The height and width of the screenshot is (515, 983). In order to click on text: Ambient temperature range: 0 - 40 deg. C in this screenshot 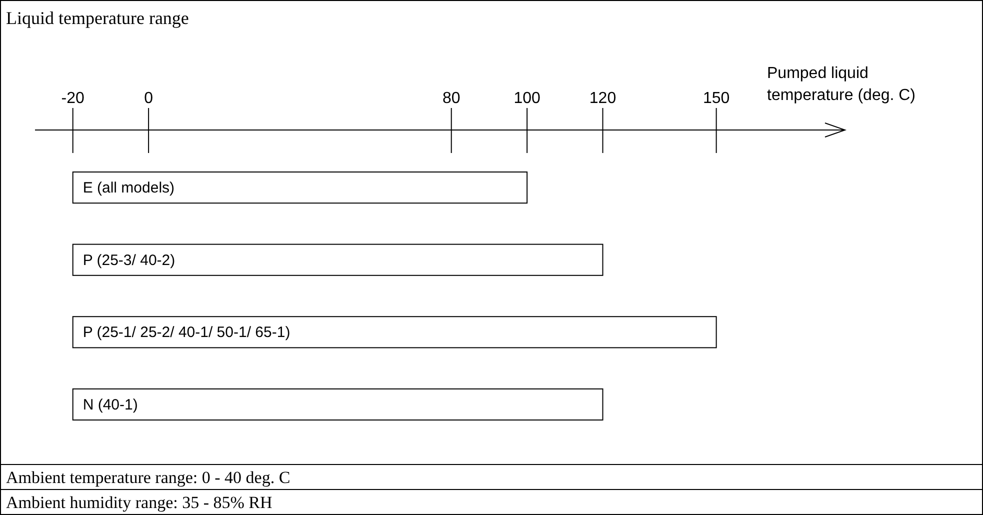, I will do `click(148, 477)`.